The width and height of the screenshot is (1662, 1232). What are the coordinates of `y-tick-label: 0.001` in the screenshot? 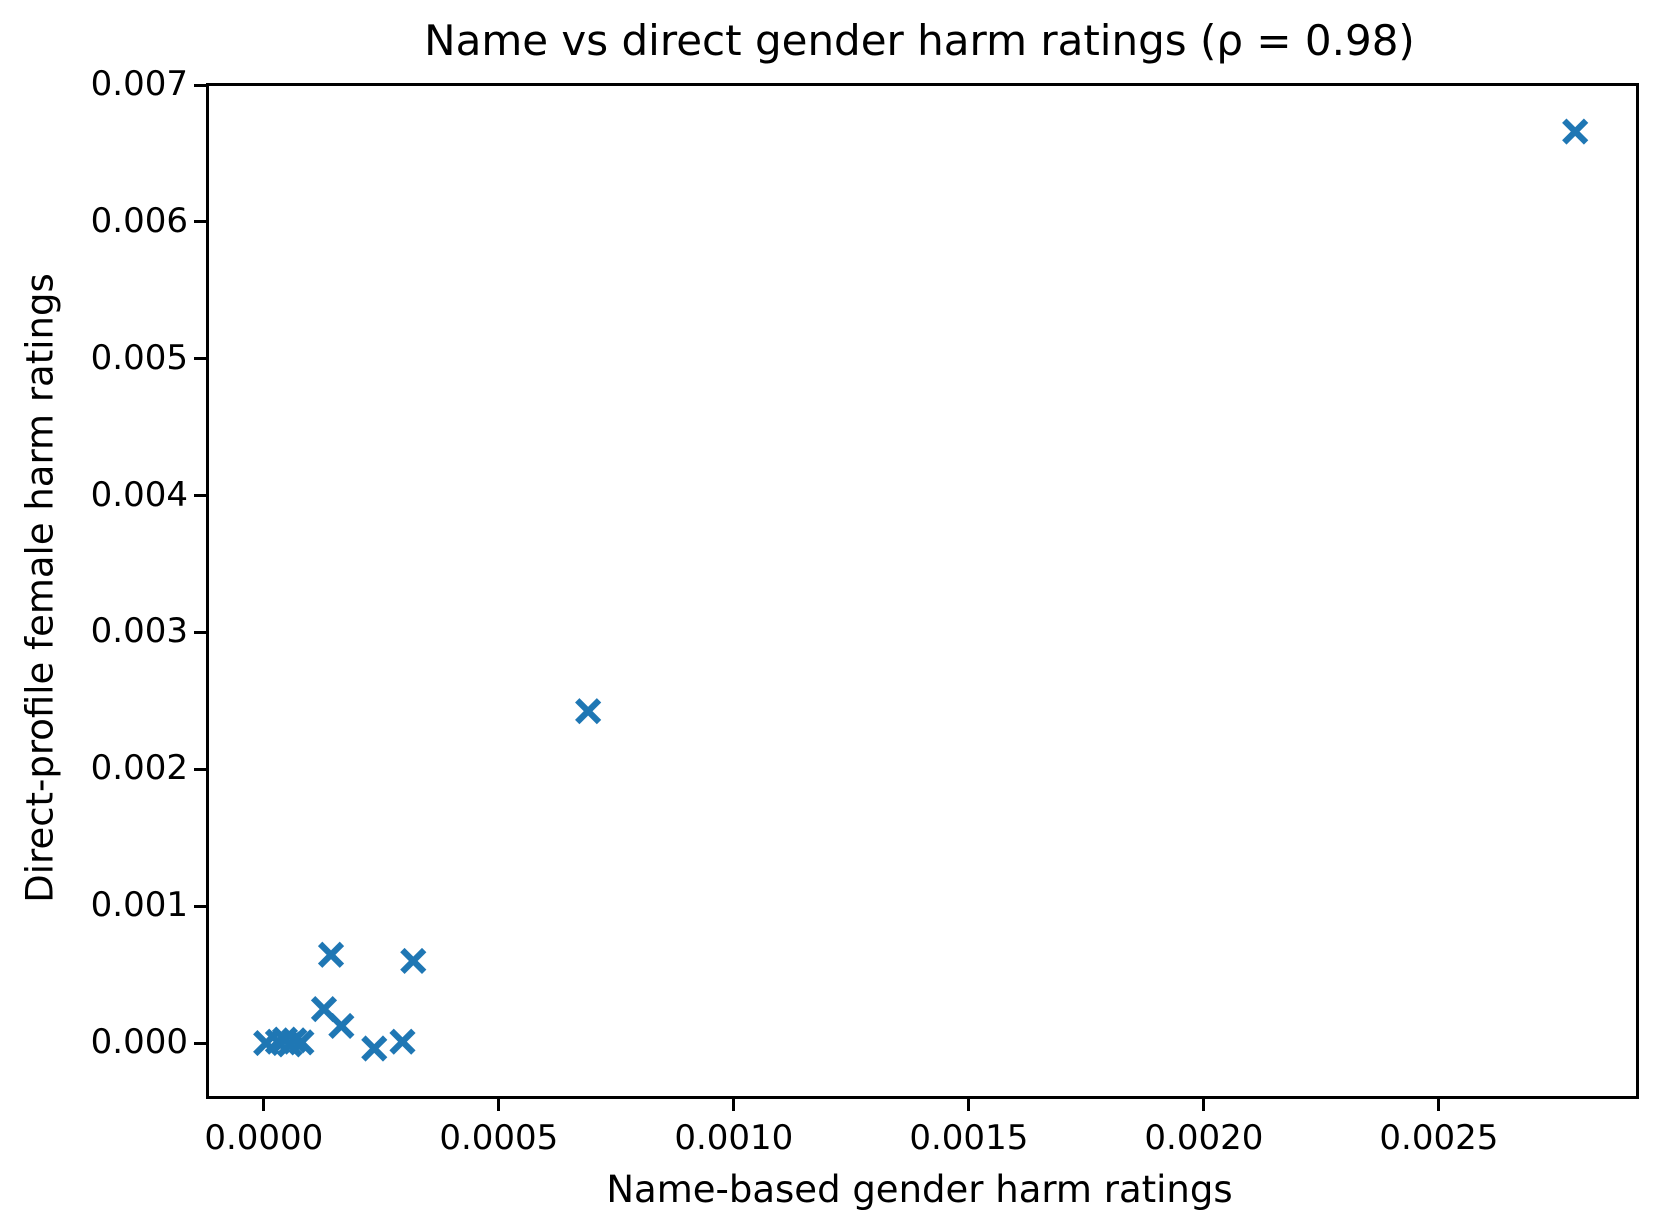 It's located at (139, 905).